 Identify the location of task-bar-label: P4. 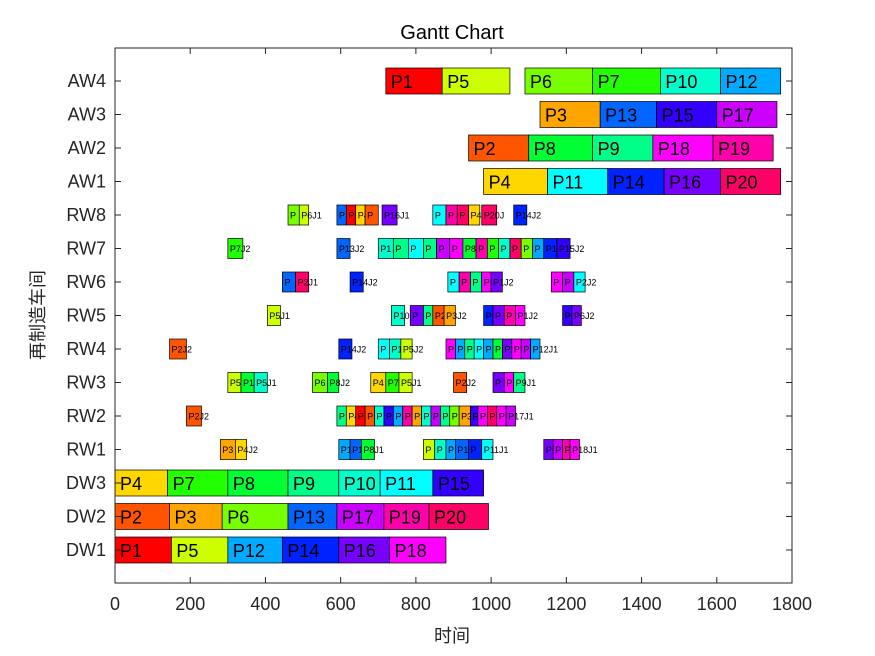
(363, 216).